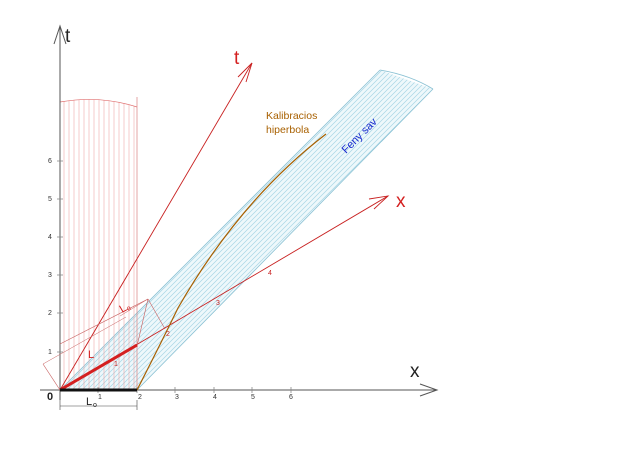 The height and width of the screenshot is (452, 640). I want to click on x-tick-5: 5, so click(253, 397).